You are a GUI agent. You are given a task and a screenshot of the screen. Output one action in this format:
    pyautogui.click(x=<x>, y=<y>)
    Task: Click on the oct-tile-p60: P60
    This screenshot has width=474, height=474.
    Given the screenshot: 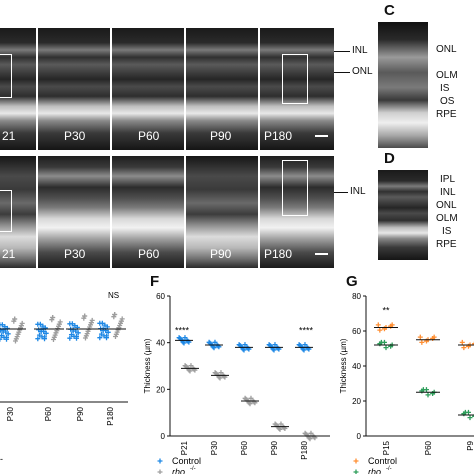 What is the action you would take?
    pyautogui.click(x=148, y=212)
    